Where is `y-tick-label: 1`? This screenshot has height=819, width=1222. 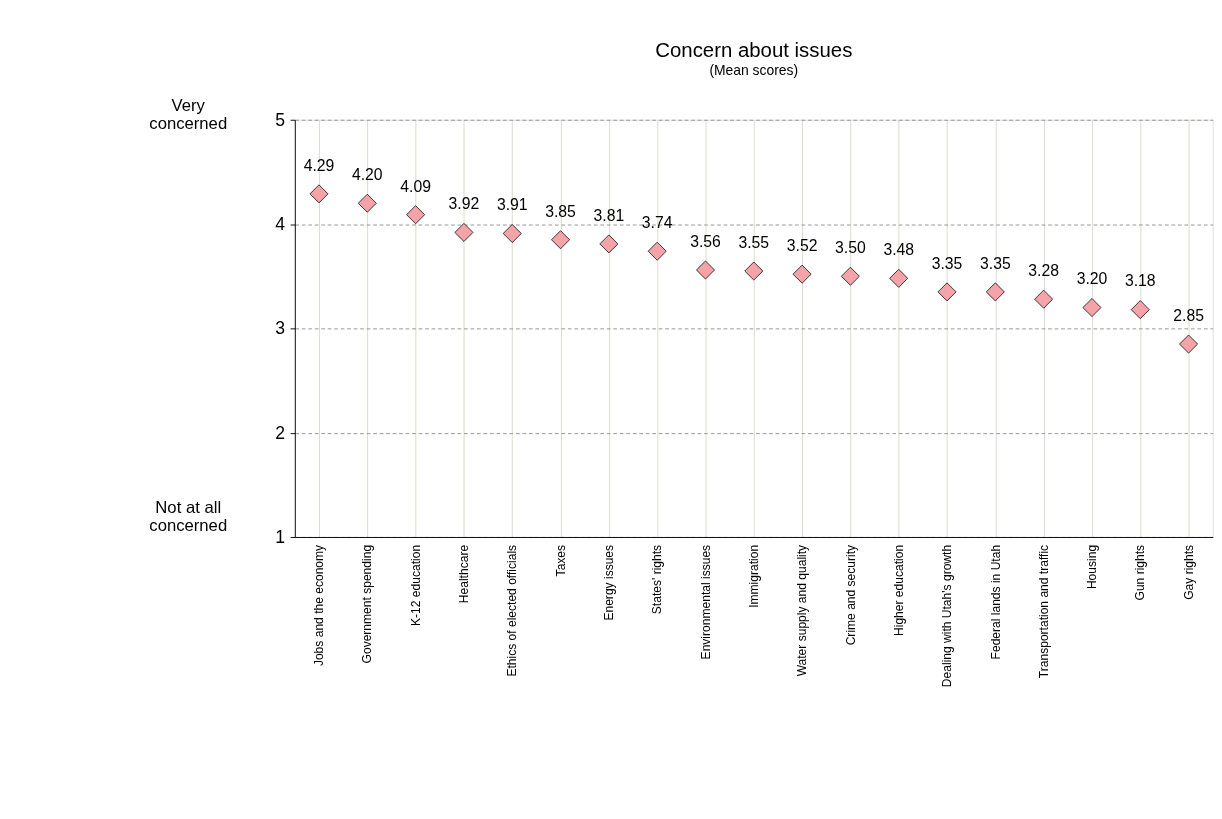
y-tick-label: 1 is located at coordinates (280, 537).